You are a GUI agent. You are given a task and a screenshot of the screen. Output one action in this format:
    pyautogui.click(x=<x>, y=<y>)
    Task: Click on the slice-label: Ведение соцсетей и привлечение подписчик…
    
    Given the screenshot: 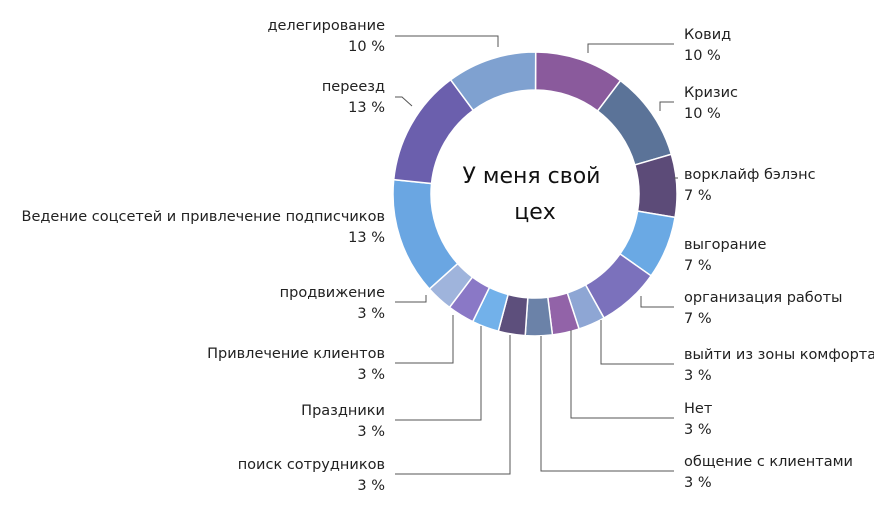 What is the action you would take?
    pyautogui.click(x=203, y=217)
    